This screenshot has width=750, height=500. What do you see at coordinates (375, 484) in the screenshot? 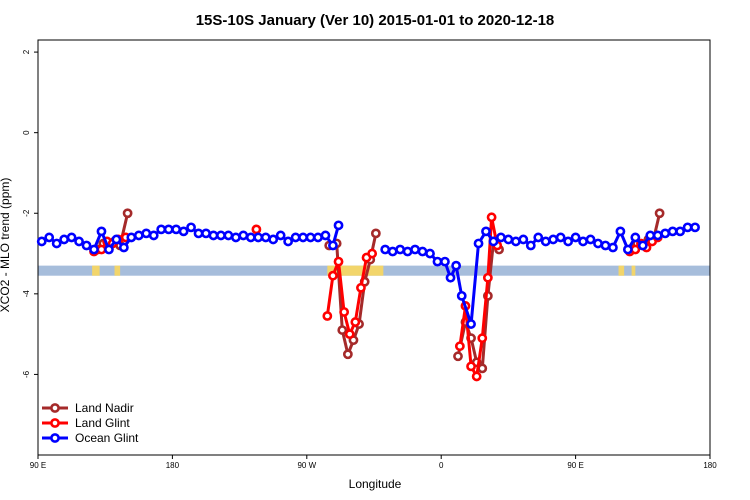
I see `x-axis-label: Longitude` at bounding box center [375, 484].